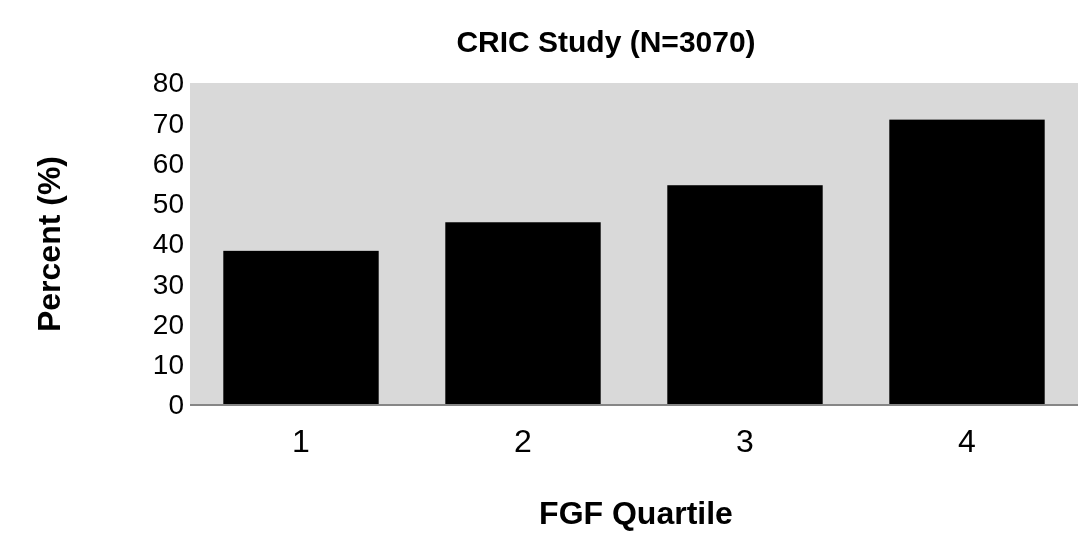 The image size is (1082, 543). Describe the element at coordinates (168, 204) in the screenshot. I see `y-tick-label: 50` at that location.